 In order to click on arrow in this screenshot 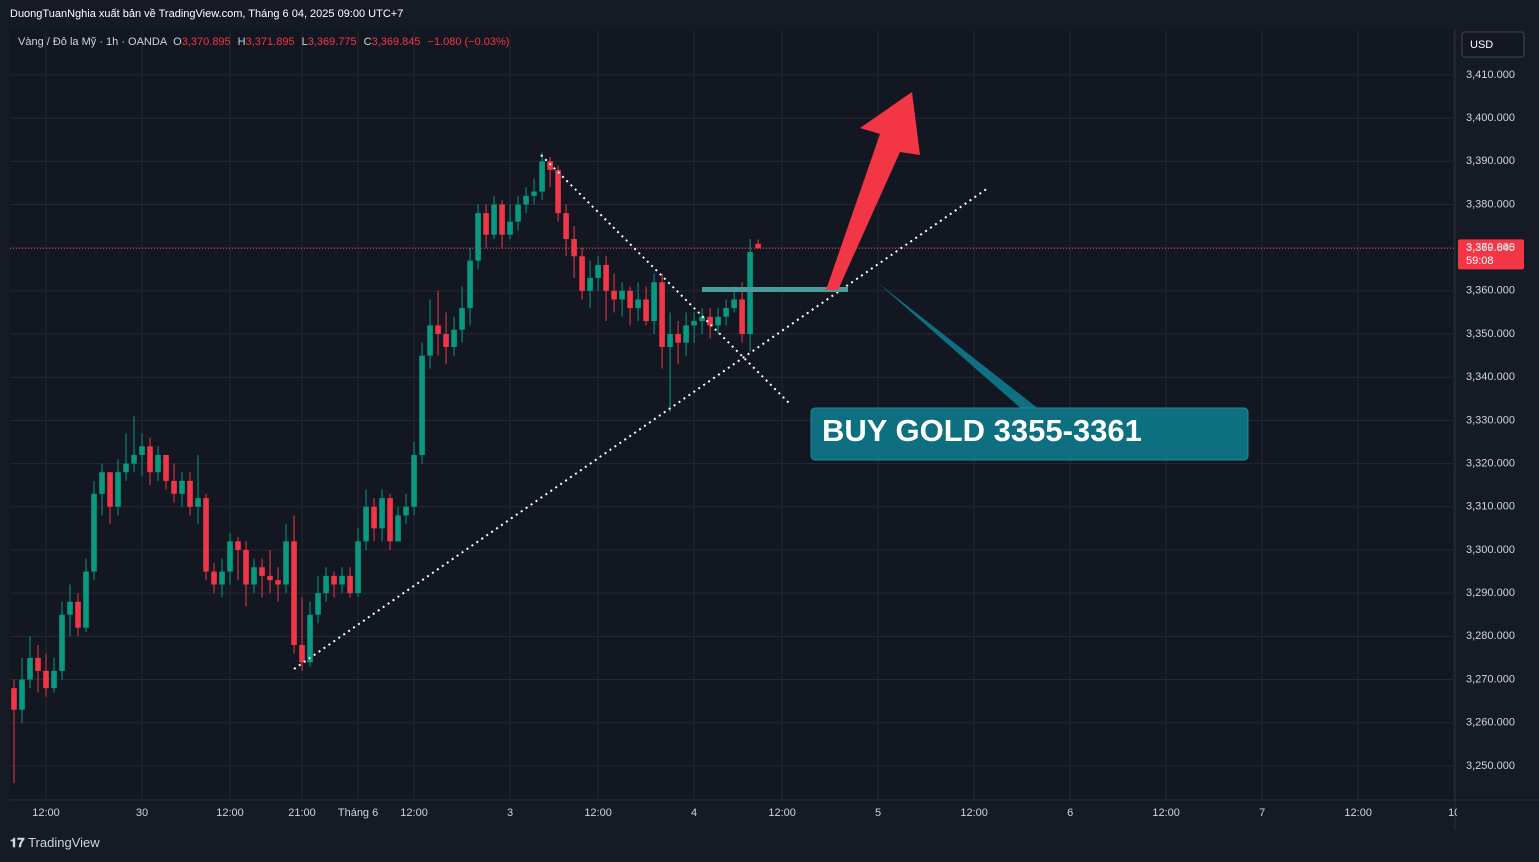, I will do `click(873, 191)`.